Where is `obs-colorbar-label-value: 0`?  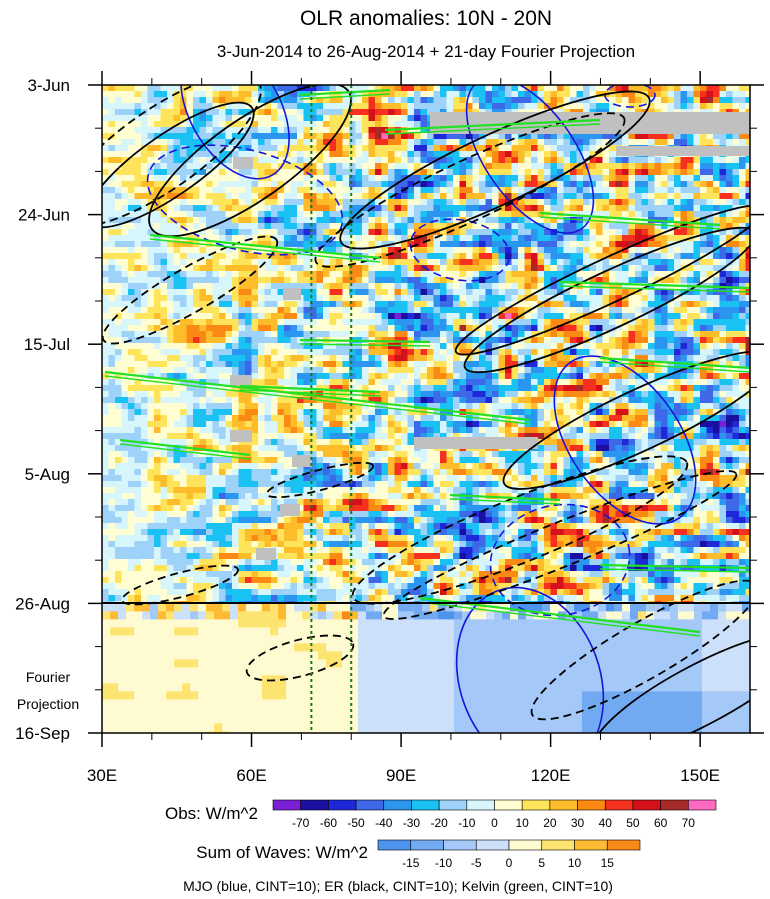 obs-colorbar-label-value: 0 is located at coordinates (494, 823).